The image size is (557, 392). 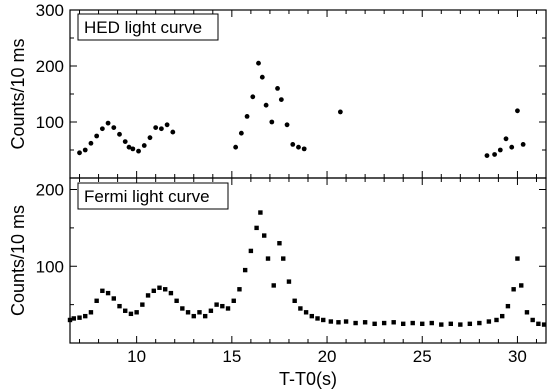 I want to click on top-y-tick-label: 300, so click(x=50, y=10).